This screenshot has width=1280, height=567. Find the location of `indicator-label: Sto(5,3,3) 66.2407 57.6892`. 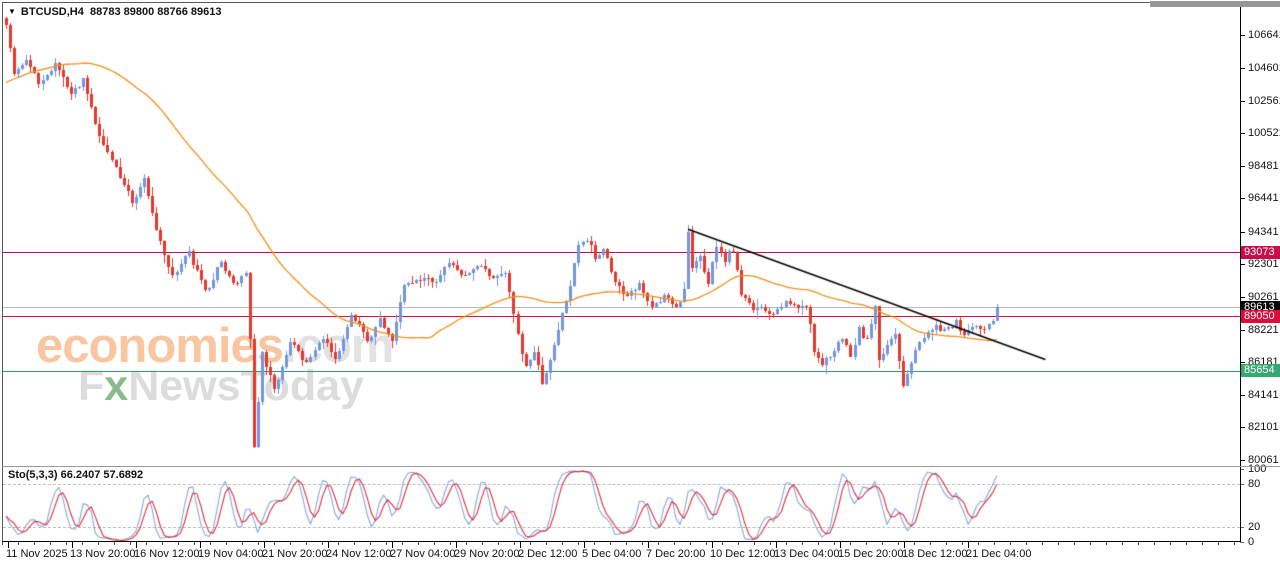

indicator-label: Sto(5,3,3) 66.2407 57.6892 is located at coordinates (75, 475).